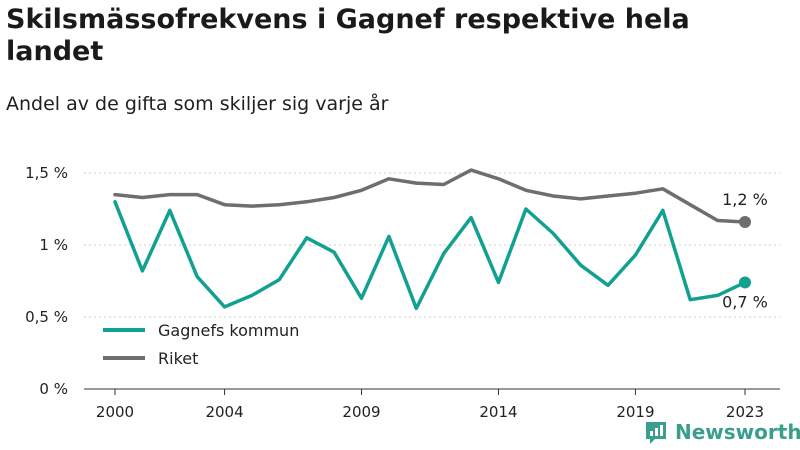  I want to click on series-line-riket, so click(430, 196).